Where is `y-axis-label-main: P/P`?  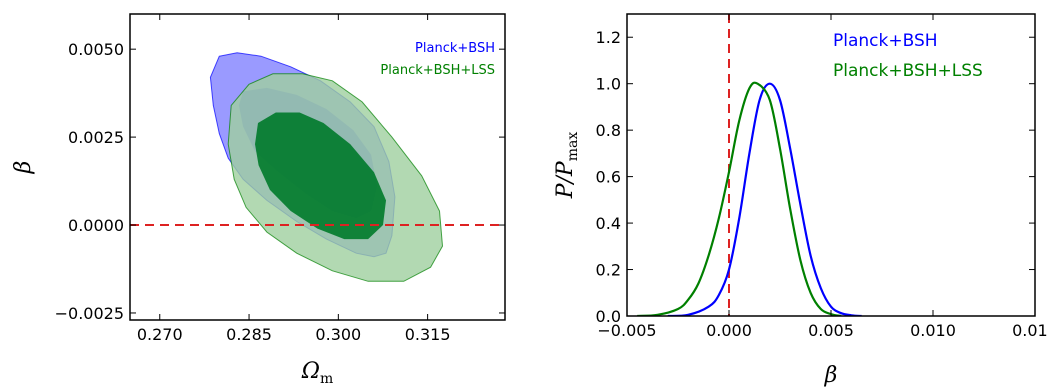
y-axis-label-main: P/P is located at coordinates (565, 179).